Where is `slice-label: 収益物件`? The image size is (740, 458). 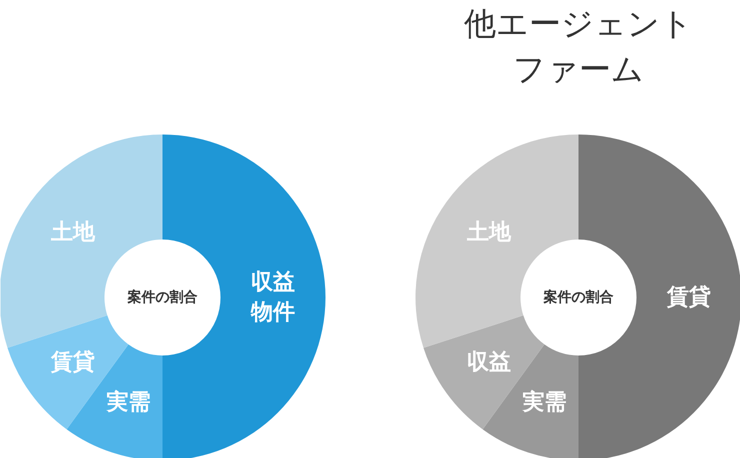
slice-label: 収益物件 is located at coordinates (272, 297).